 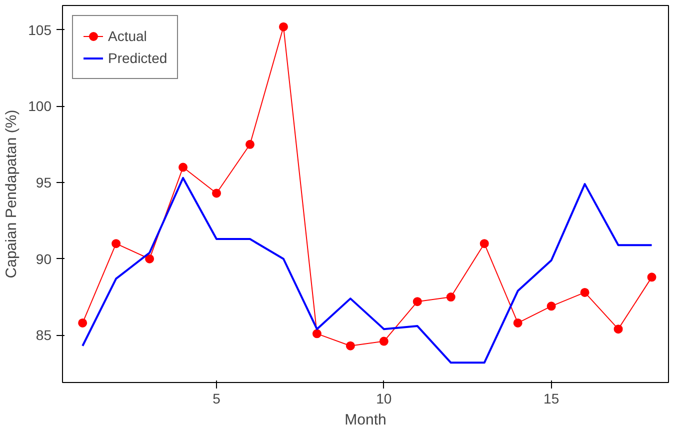 I want to click on x-tick-label: 10, so click(x=384, y=398).